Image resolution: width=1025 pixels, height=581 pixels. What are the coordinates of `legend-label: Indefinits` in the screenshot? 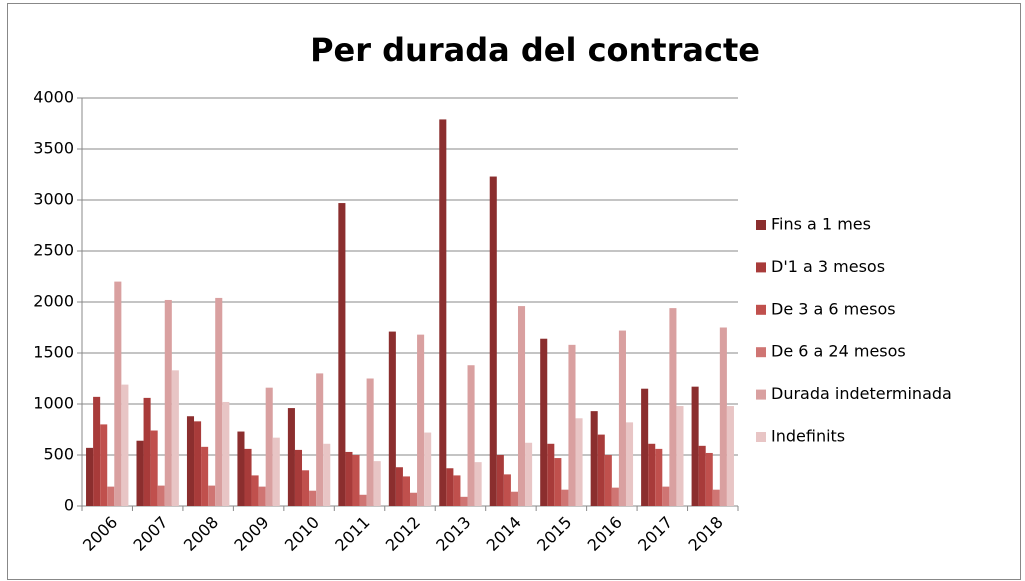 It's located at (808, 436).